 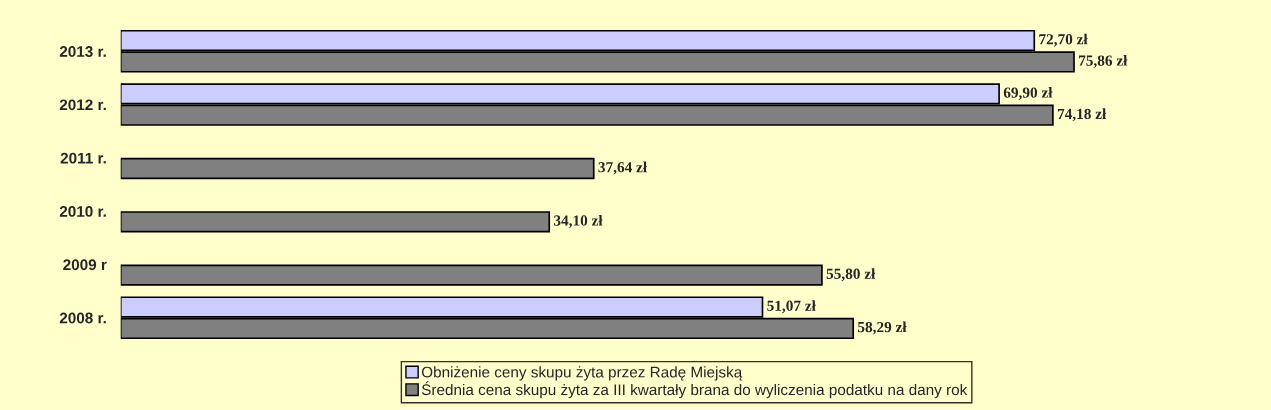 I want to click on y-tick-label: 2011 r., so click(x=83, y=158).